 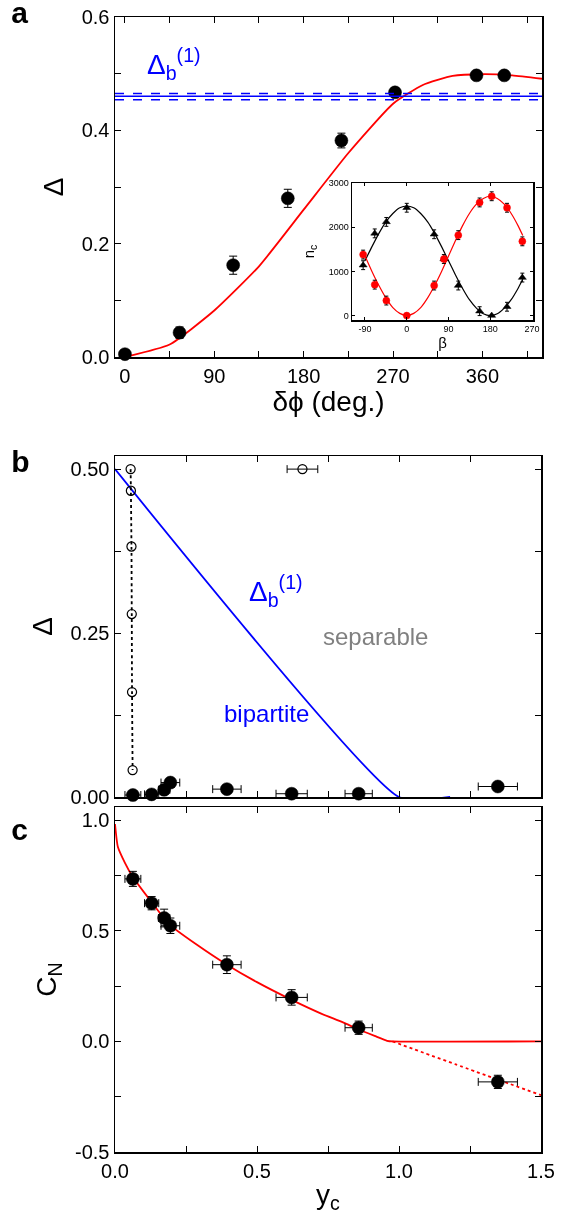 What do you see at coordinates (482, 375) in the screenshot?
I see `x-tick-label: 360` at bounding box center [482, 375].